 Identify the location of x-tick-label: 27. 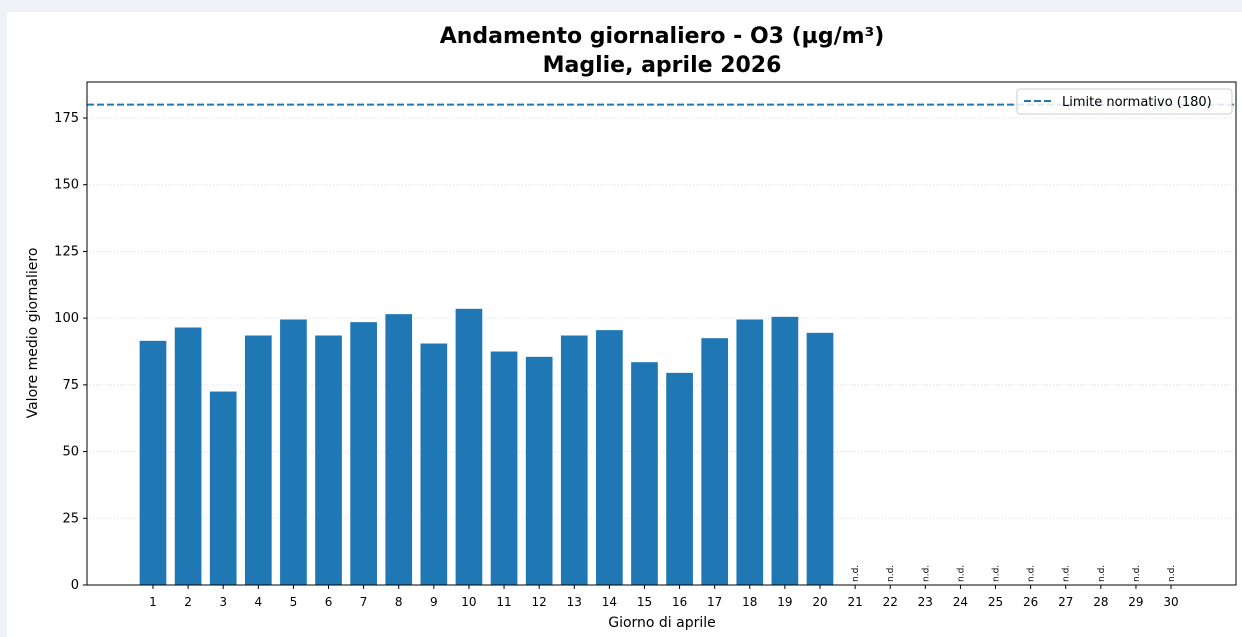
(1065, 602).